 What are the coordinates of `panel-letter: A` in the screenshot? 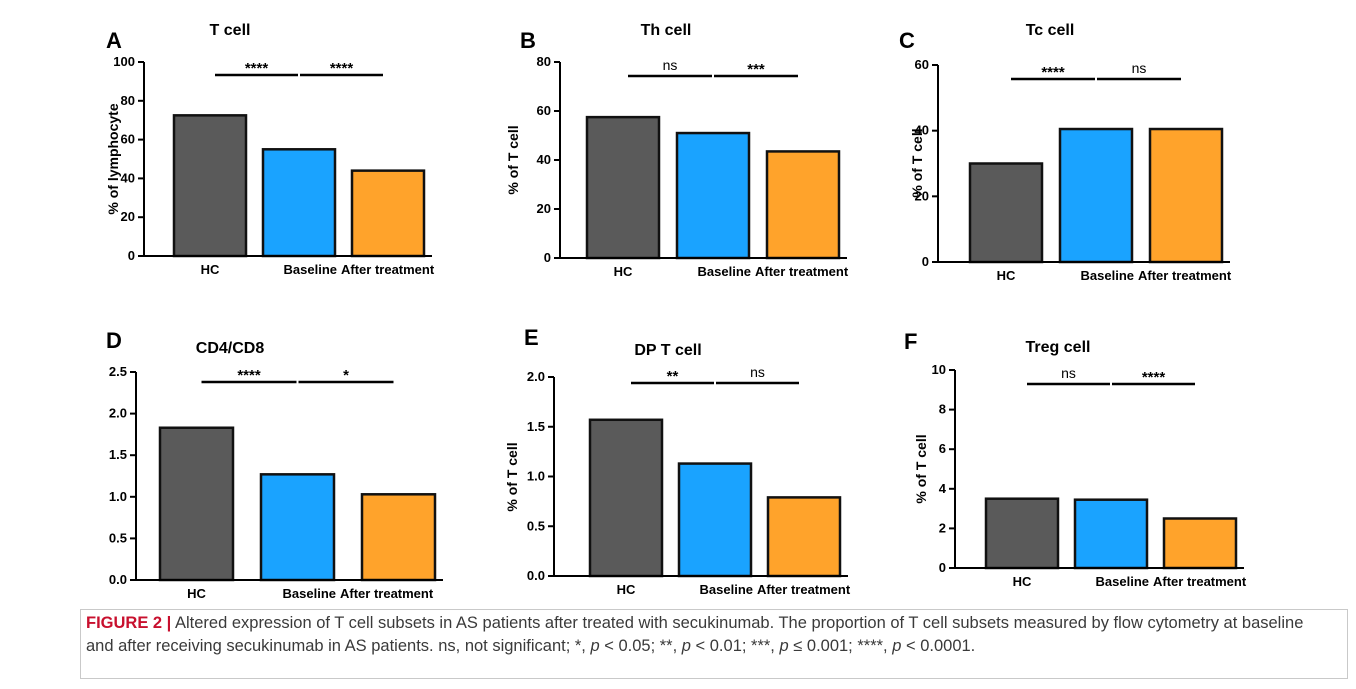 It's located at (114, 40).